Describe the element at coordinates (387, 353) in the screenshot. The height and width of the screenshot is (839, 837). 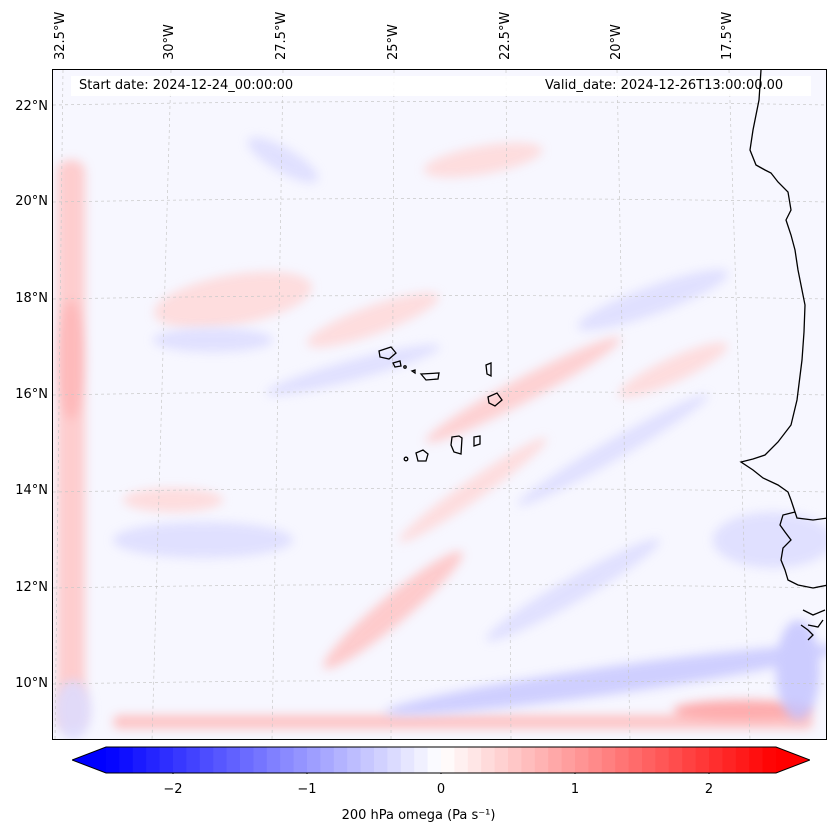
I see `island-santo-antao` at that location.